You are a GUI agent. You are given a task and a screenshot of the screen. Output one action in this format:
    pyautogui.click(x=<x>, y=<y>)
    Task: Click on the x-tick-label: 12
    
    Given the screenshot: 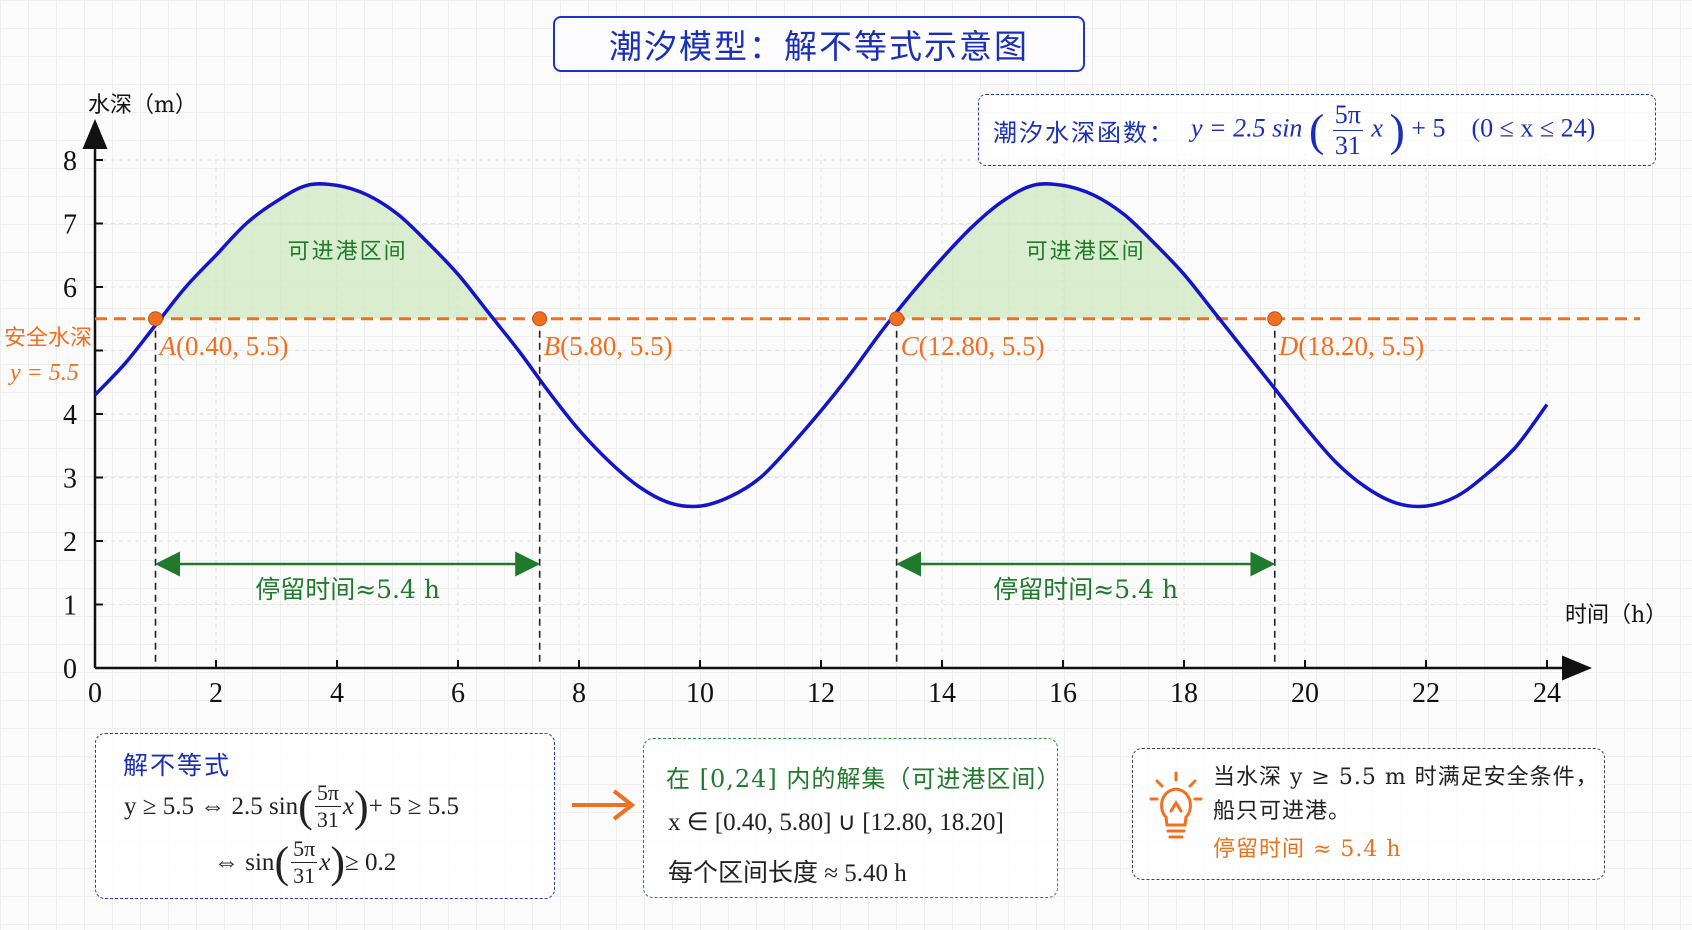 What is the action you would take?
    pyautogui.click(x=821, y=693)
    